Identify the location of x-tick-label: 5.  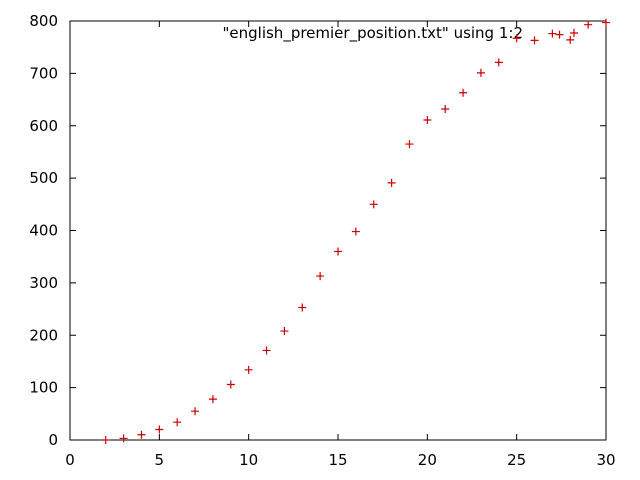
(160, 460).